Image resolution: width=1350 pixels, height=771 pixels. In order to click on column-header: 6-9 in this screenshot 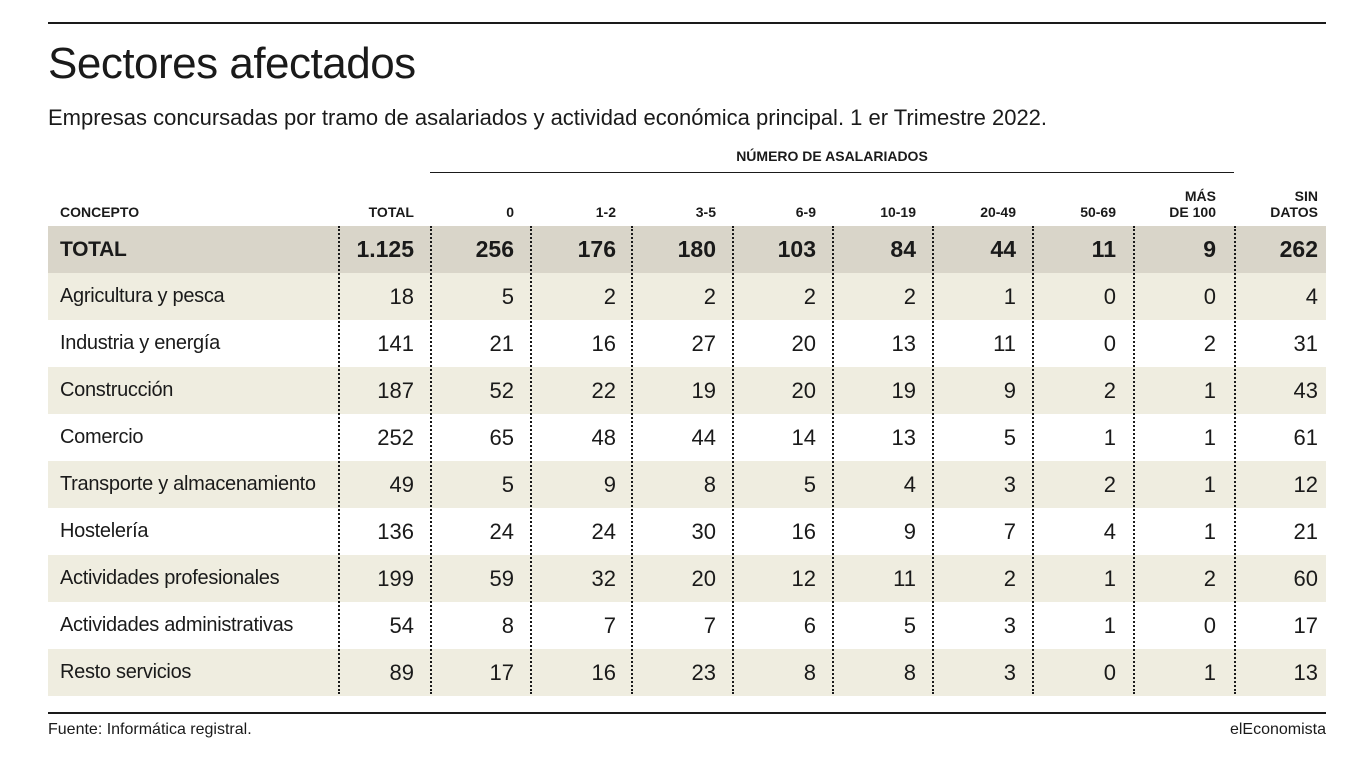, I will do `click(774, 199)`.